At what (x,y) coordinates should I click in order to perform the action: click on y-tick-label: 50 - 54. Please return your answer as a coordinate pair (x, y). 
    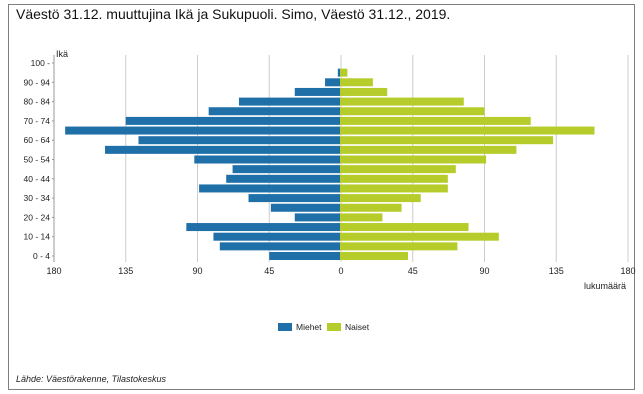
    Looking at the image, I should click on (37, 160).